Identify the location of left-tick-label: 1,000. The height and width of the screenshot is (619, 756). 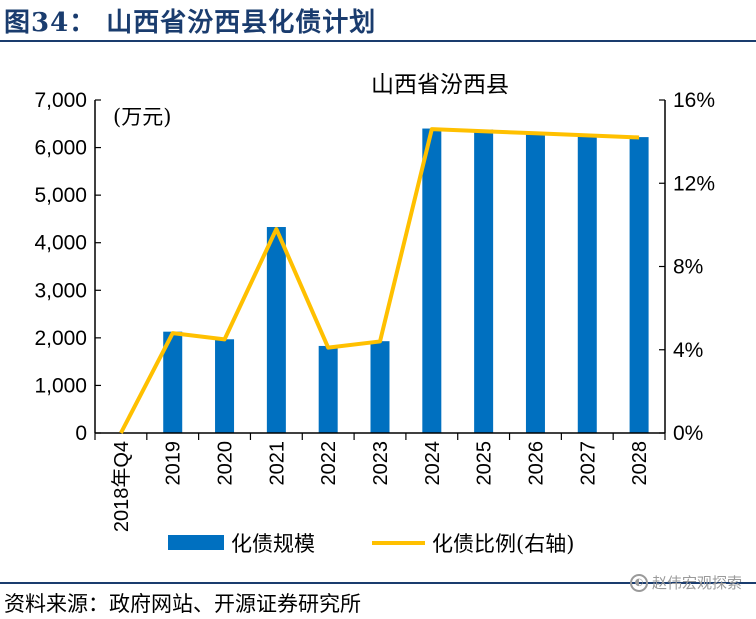
(60, 385).